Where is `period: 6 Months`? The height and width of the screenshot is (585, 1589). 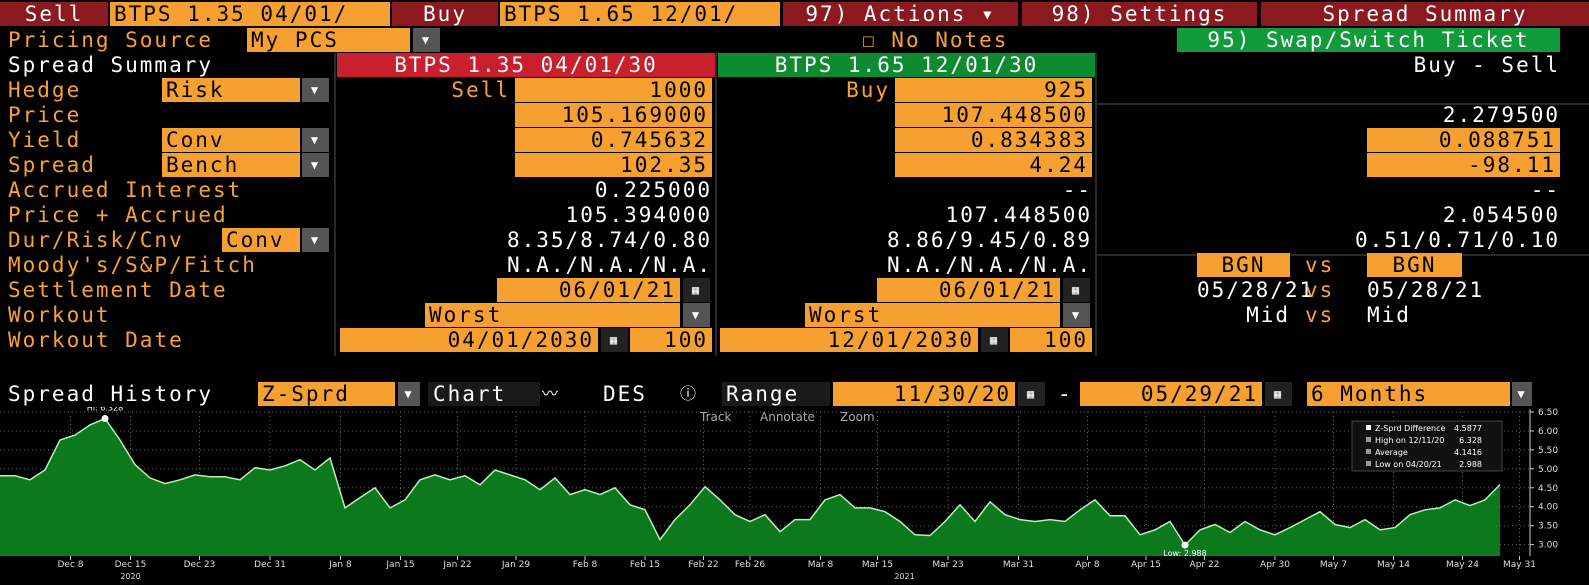
period: 6 Months is located at coordinates (1408, 394).